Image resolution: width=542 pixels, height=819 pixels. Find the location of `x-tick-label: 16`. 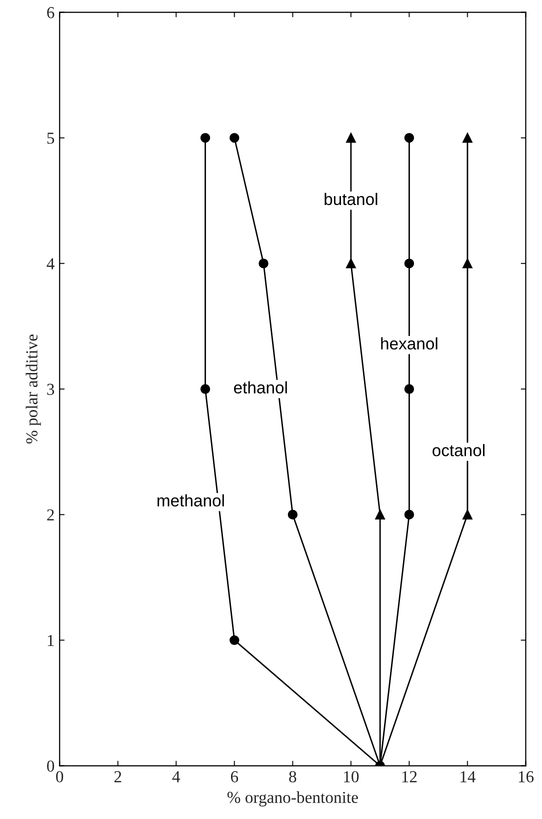

x-tick-label: 16 is located at coordinates (526, 776).